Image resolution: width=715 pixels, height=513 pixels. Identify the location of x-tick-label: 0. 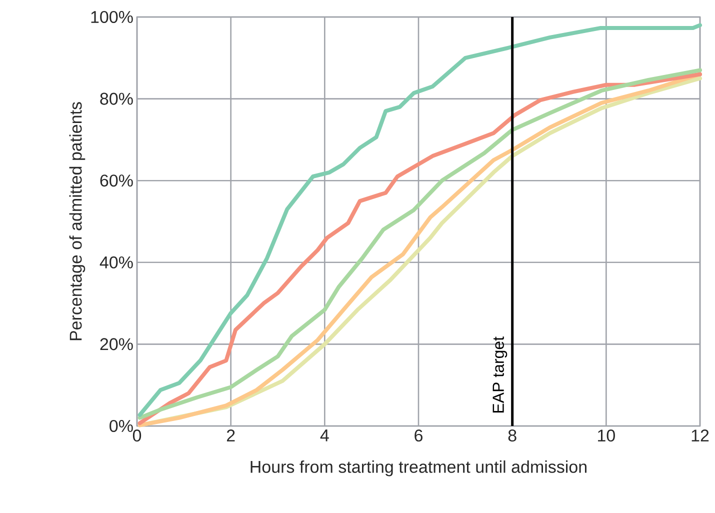
(137, 436).